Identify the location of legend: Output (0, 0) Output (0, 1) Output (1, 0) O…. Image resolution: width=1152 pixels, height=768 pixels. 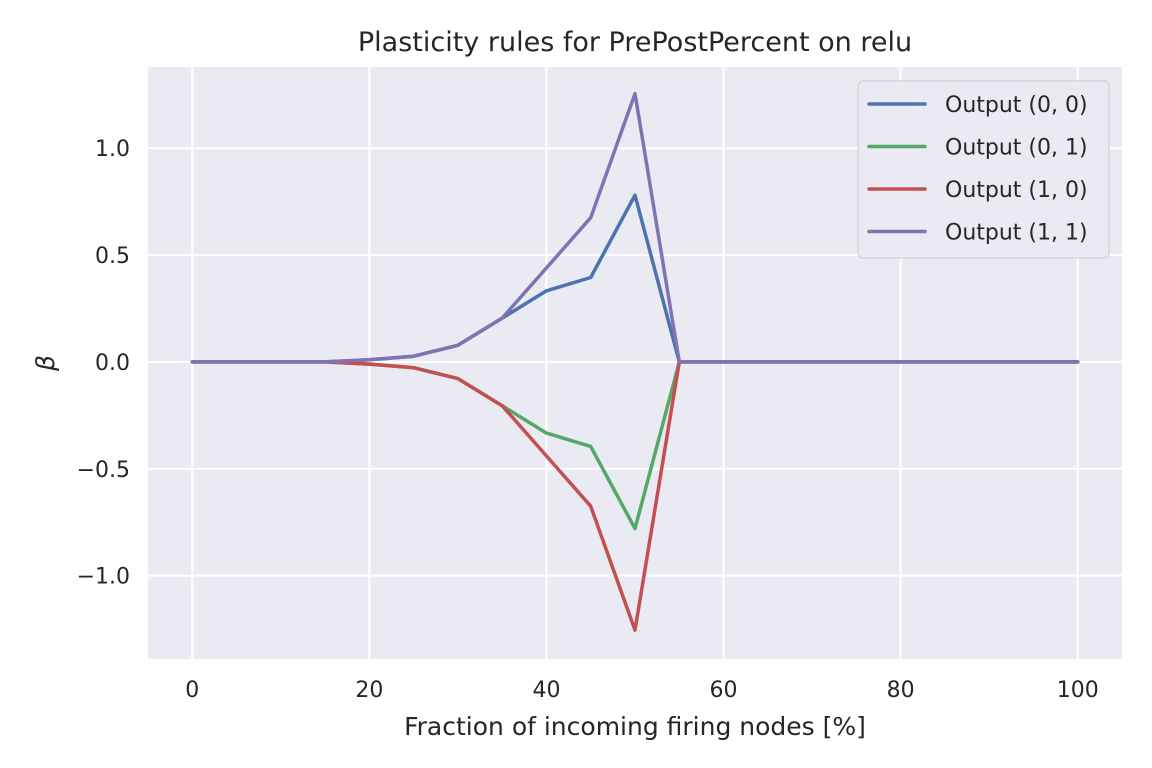
(983, 169).